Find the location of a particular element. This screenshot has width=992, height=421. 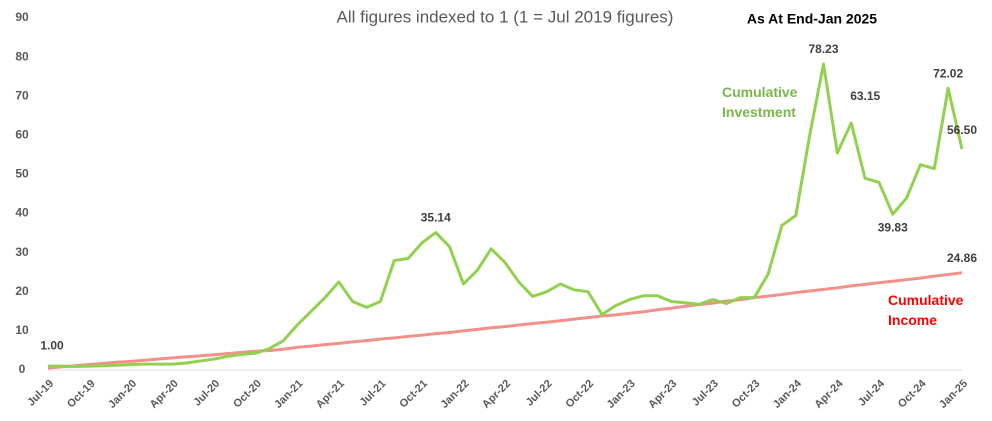

x-tick-label: Apr-20 is located at coordinates (164, 394).